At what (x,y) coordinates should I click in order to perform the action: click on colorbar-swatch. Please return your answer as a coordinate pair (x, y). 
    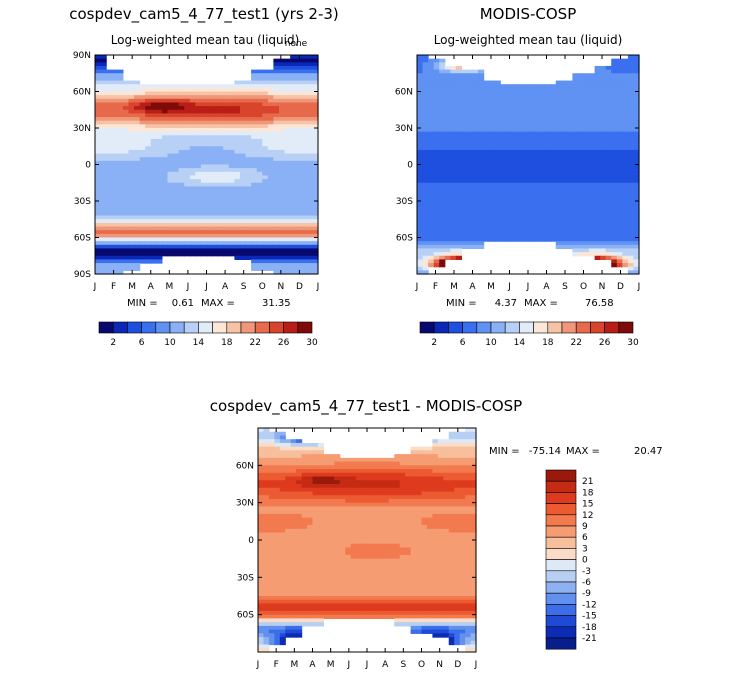
    Looking at the image, I should click on (484, 327).